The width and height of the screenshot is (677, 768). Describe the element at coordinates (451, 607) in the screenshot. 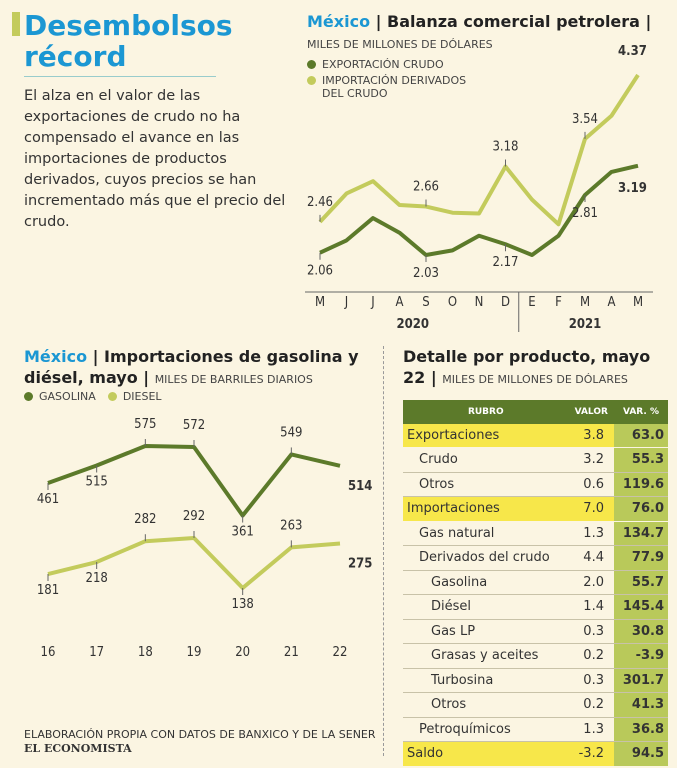

I see `row-label: Diésel` at that location.